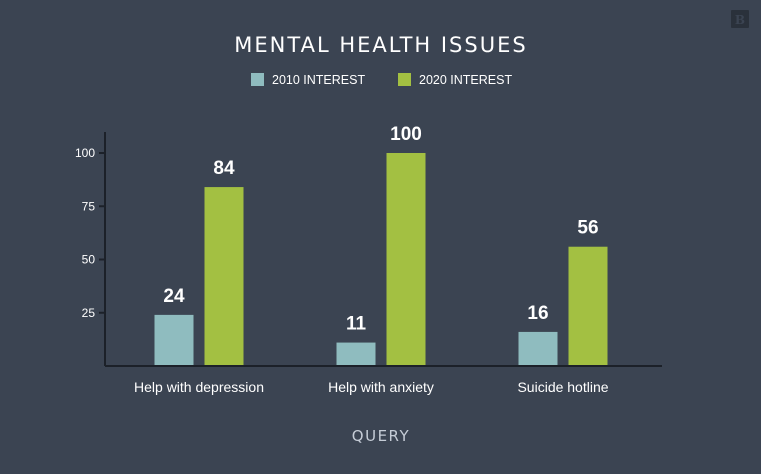 This screenshot has height=474, width=761. What do you see at coordinates (381, 80) in the screenshot?
I see `chart-legend: 2010 INTEREST 2020 INTEREST` at bounding box center [381, 80].